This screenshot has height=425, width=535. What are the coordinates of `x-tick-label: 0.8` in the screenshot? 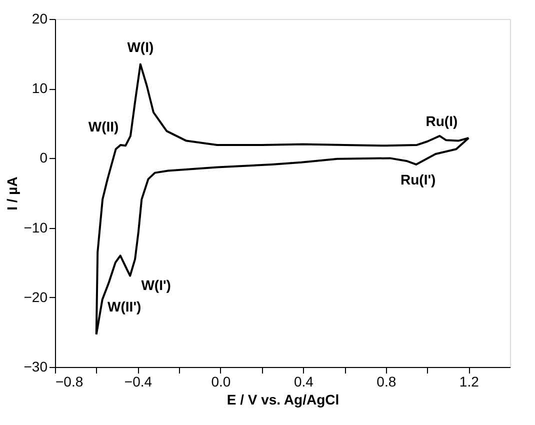 It's located at (386, 382).